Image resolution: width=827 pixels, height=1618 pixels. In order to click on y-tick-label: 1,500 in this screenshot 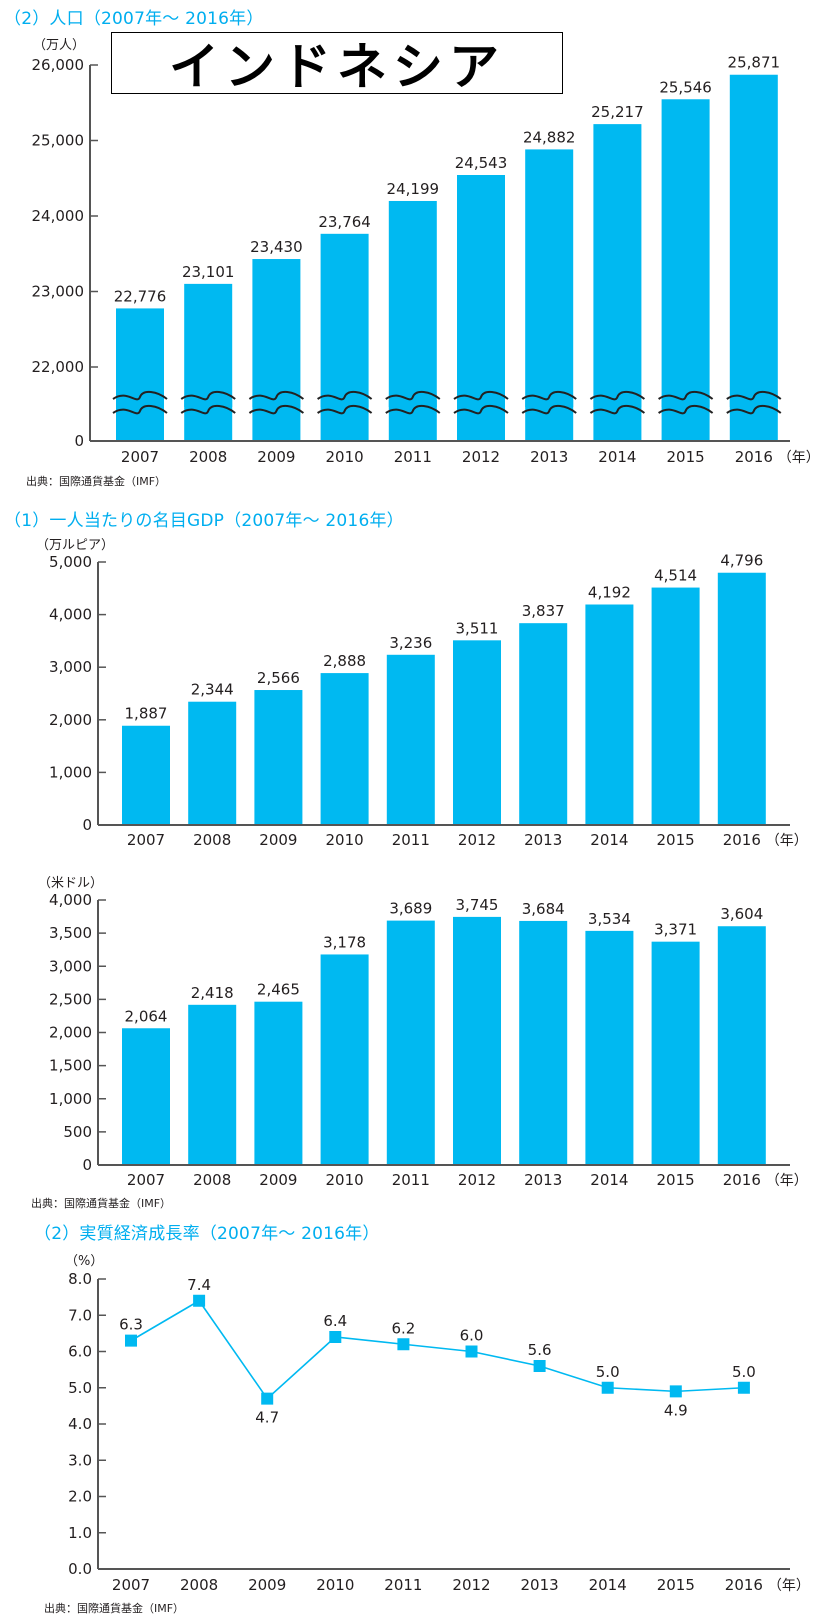, I will do `click(70, 1066)`.